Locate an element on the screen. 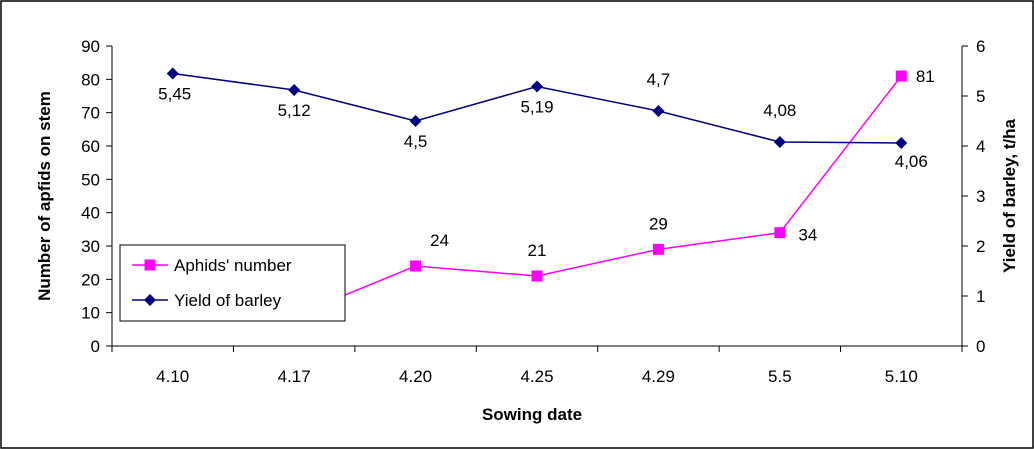 The width and height of the screenshot is (1034, 449). aphids-data-label: 29 is located at coordinates (658, 223).